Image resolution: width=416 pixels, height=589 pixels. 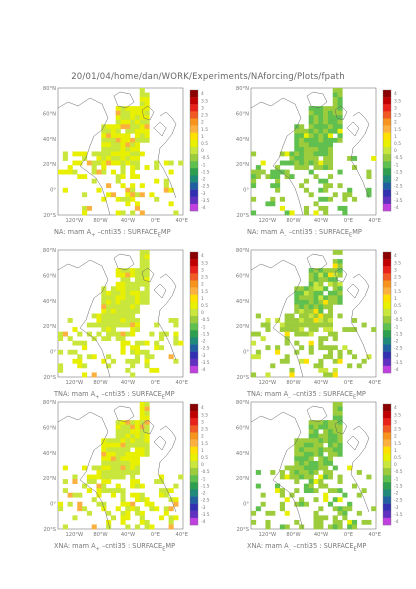 What do you see at coordinates (397, 430) in the screenshot?
I see `colorbar-label: 2.5` at bounding box center [397, 430].